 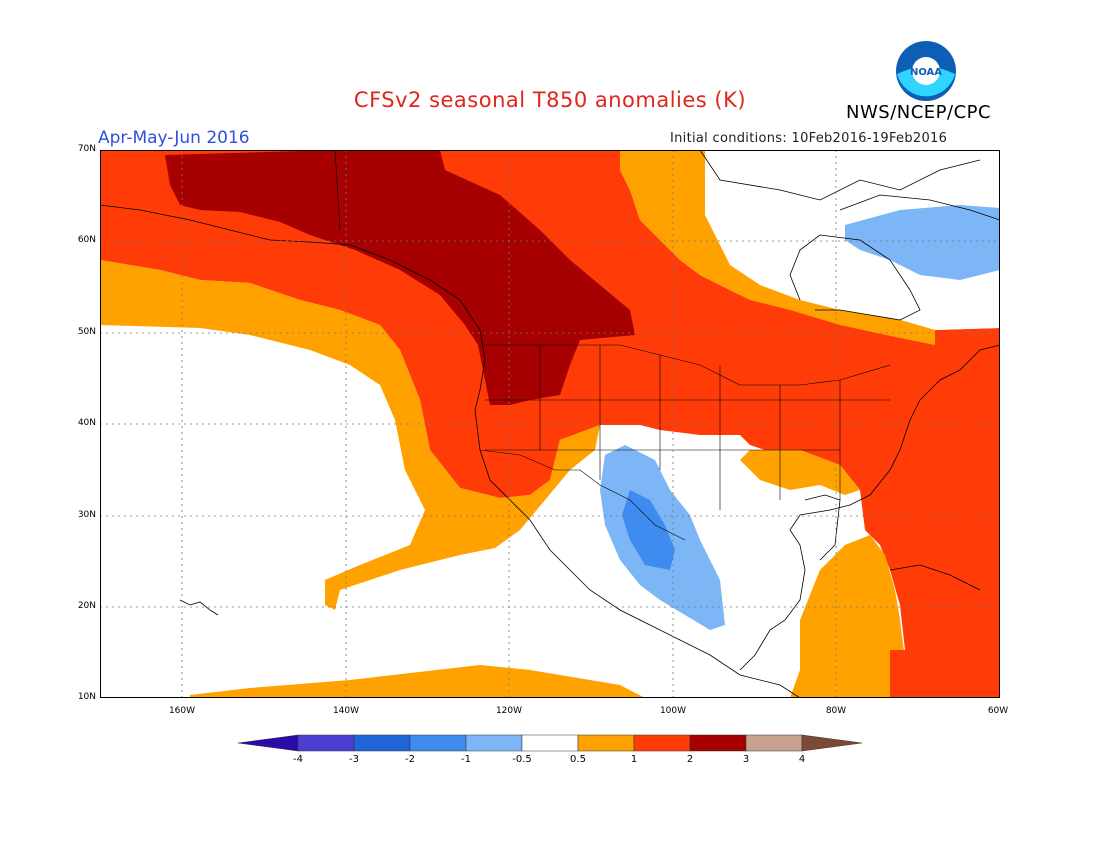 I want to click on agency-label: NWS/NCEP/CPC, so click(x=919, y=112).